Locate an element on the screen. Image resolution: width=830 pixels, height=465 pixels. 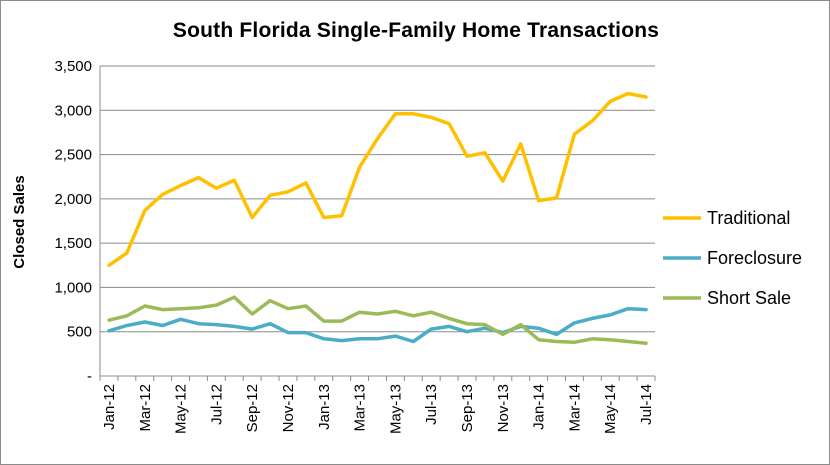
y-tick-label: 2,500 is located at coordinates (73, 155).